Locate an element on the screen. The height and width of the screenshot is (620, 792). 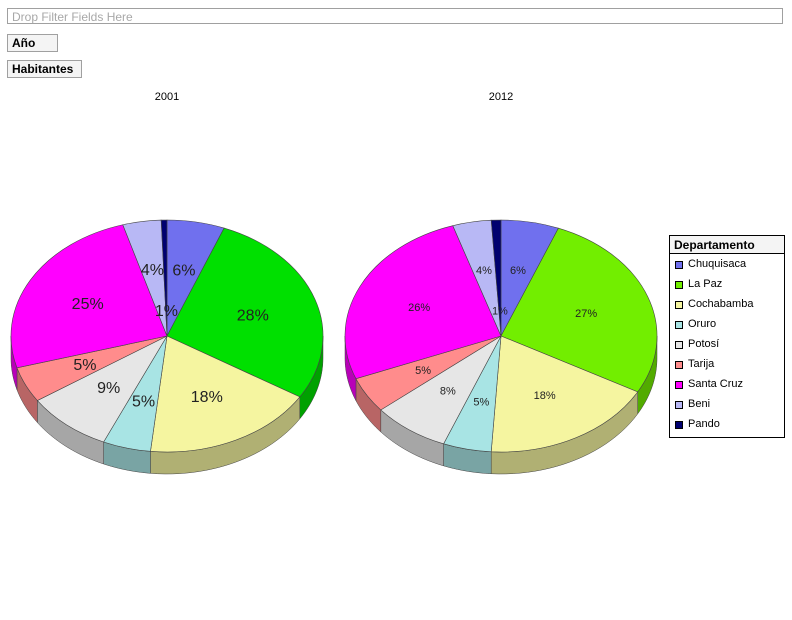
pie-slice-2001-la-paz is located at coordinates (245, 312).